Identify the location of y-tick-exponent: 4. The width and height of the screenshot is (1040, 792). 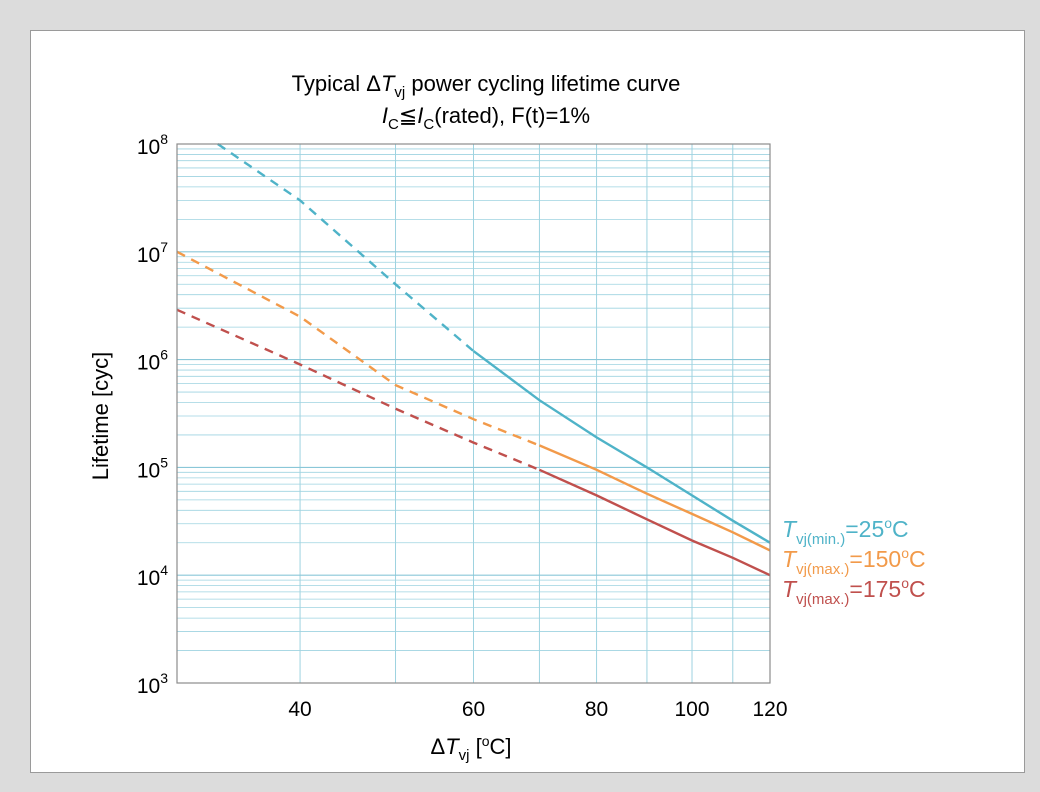
(164, 570).